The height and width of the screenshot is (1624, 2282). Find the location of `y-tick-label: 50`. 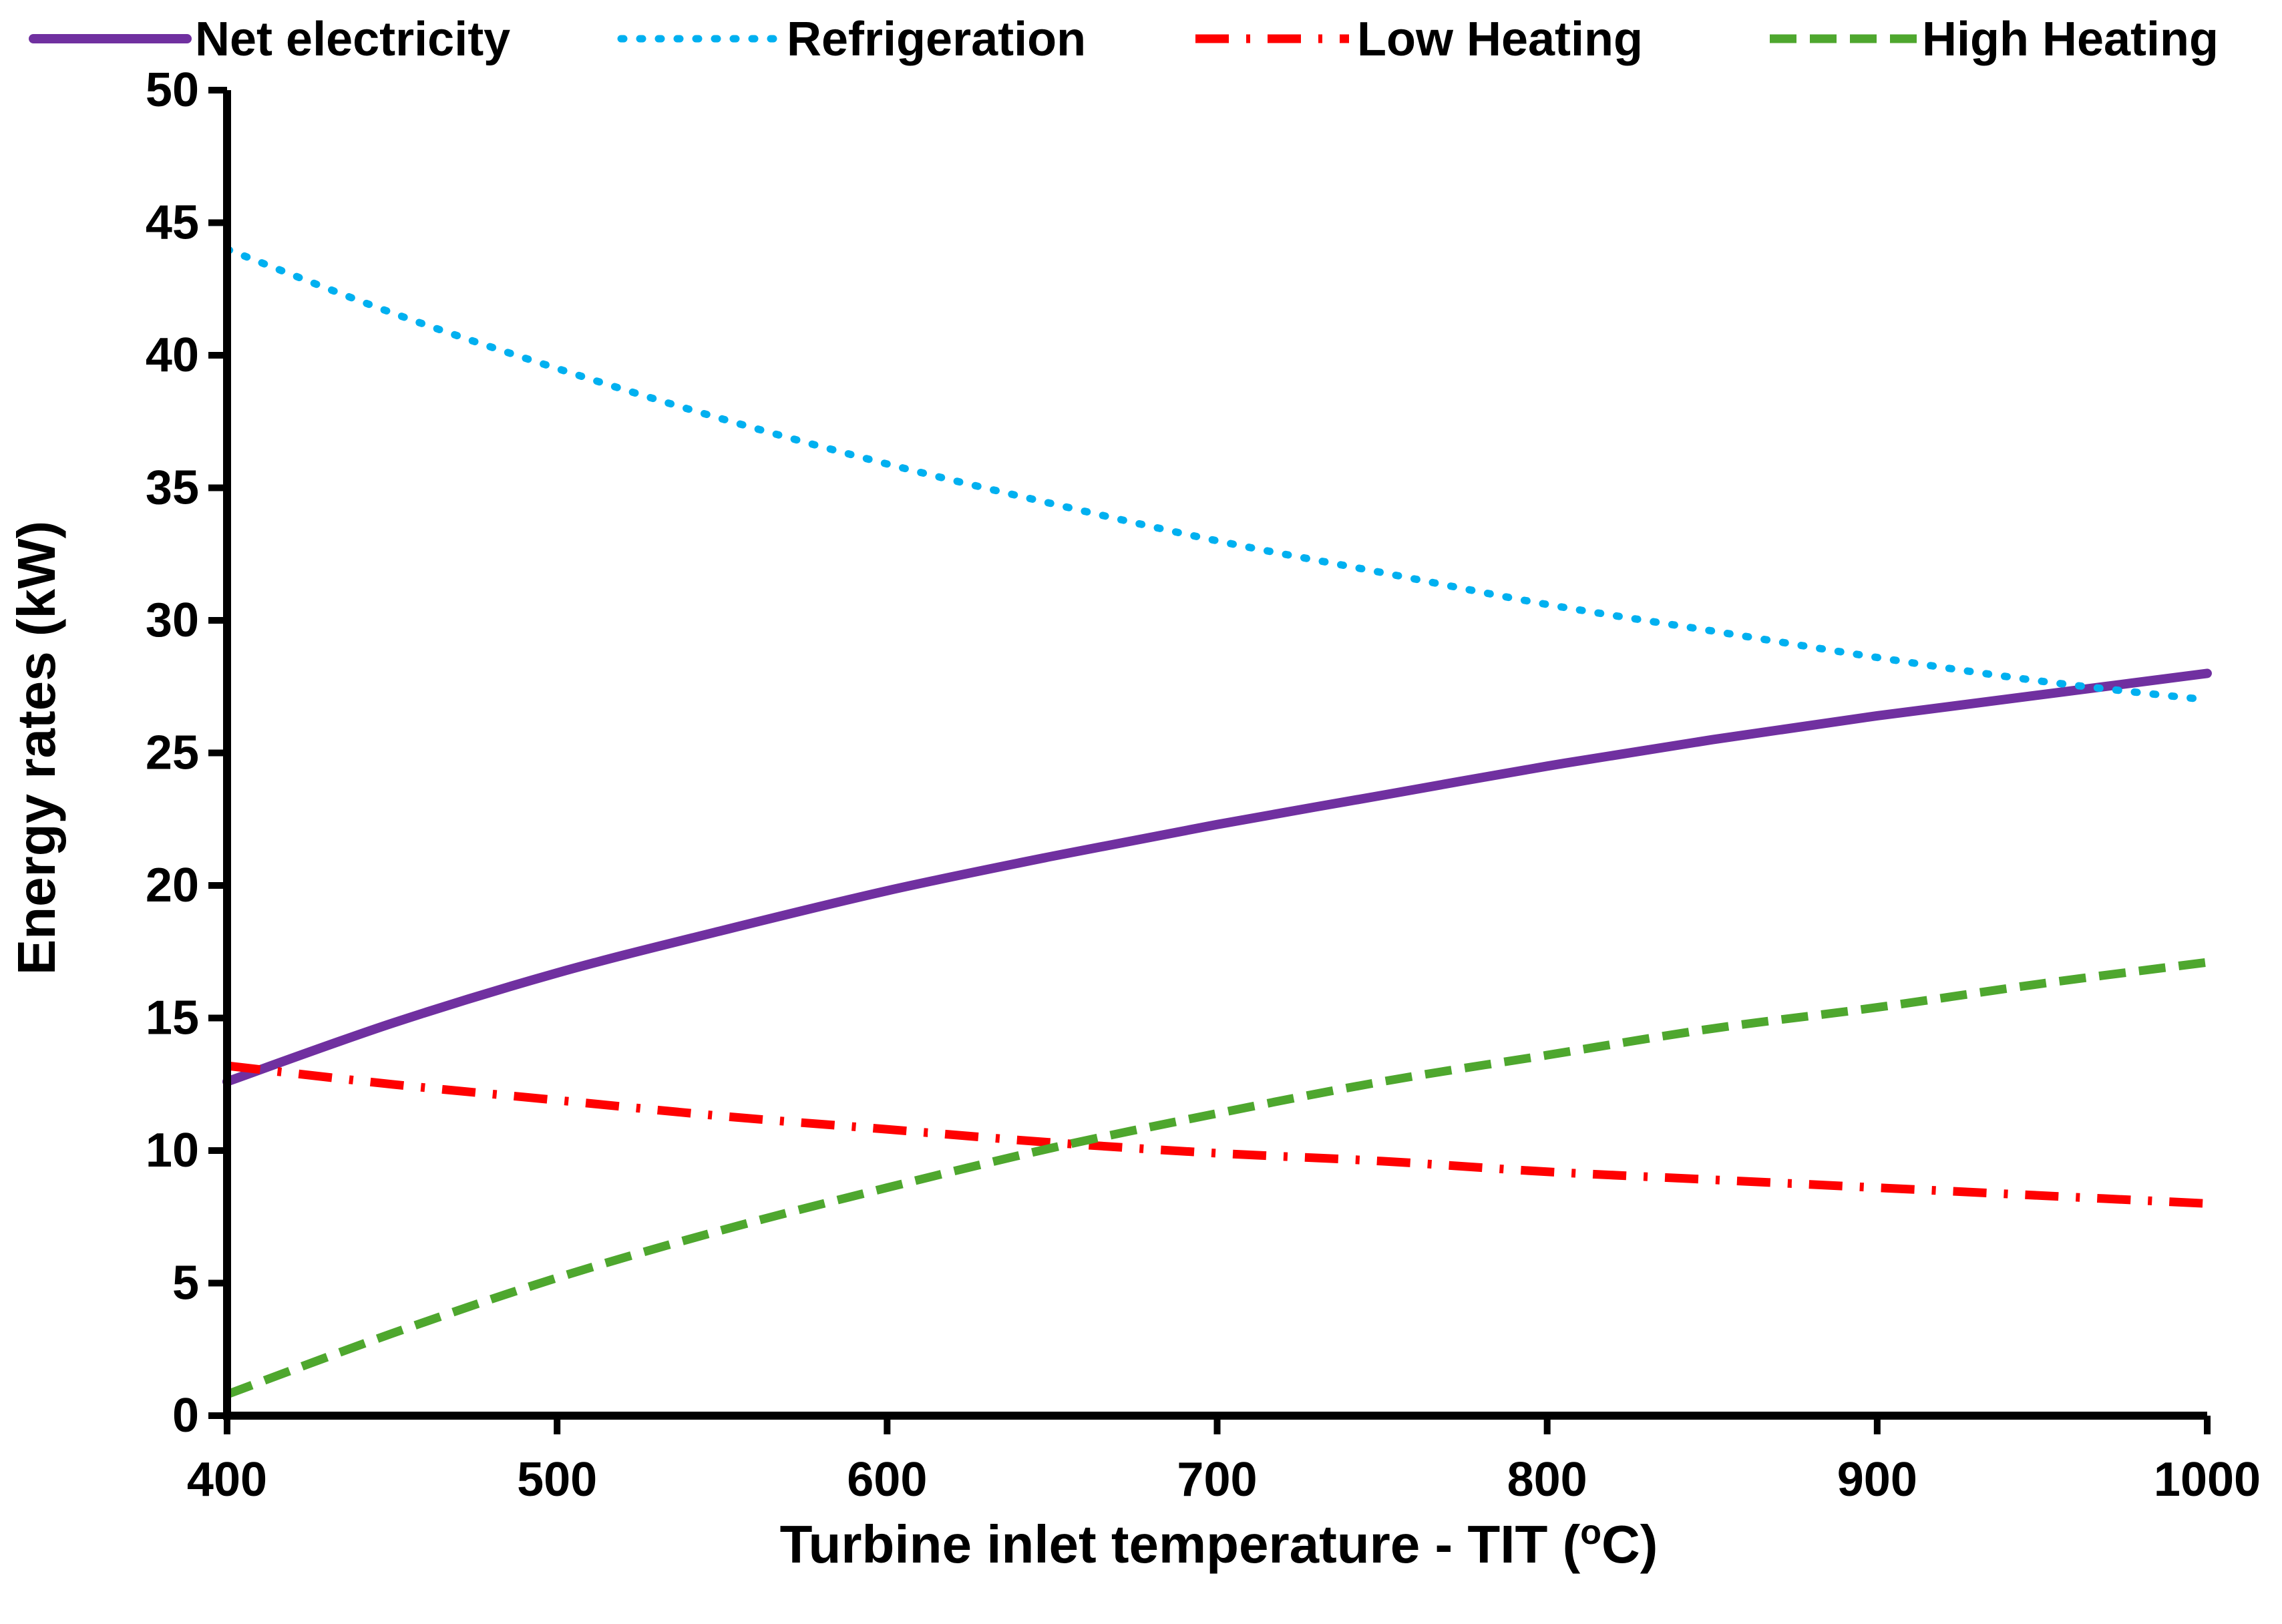

y-tick-label: 50 is located at coordinates (172, 90).